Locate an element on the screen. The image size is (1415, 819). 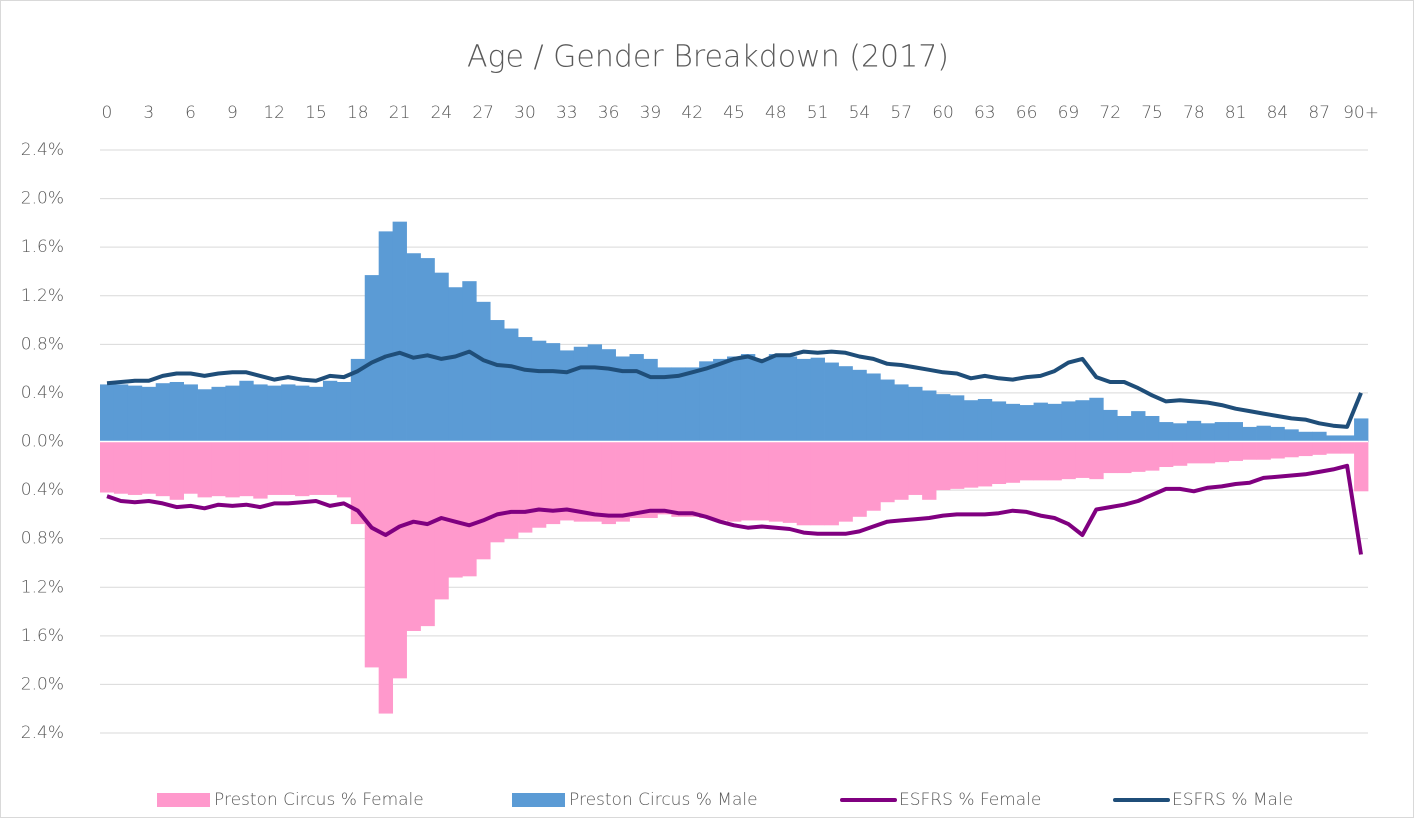
chart-title: Age / Gender Breakdown (2017) is located at coordinates (708, 57).